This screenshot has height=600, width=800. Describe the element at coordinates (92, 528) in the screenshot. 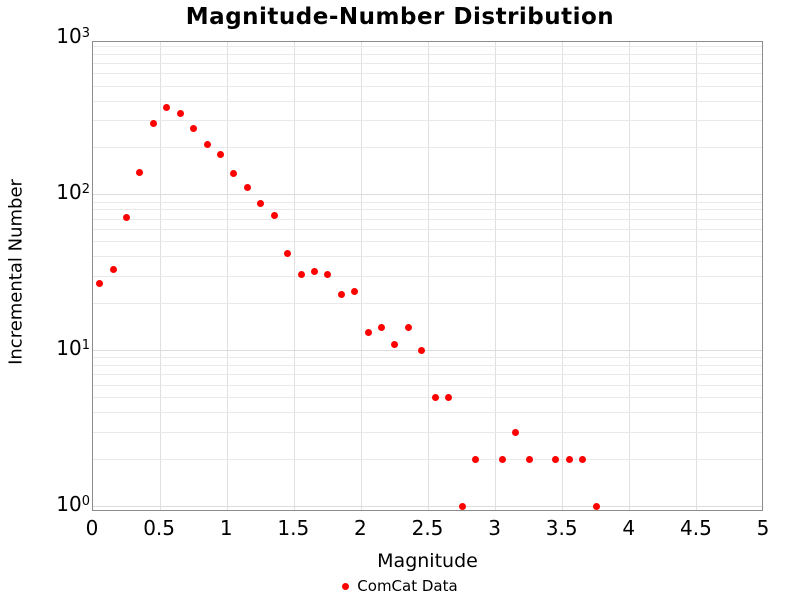

I see `x-tick-label: 0` at that location.